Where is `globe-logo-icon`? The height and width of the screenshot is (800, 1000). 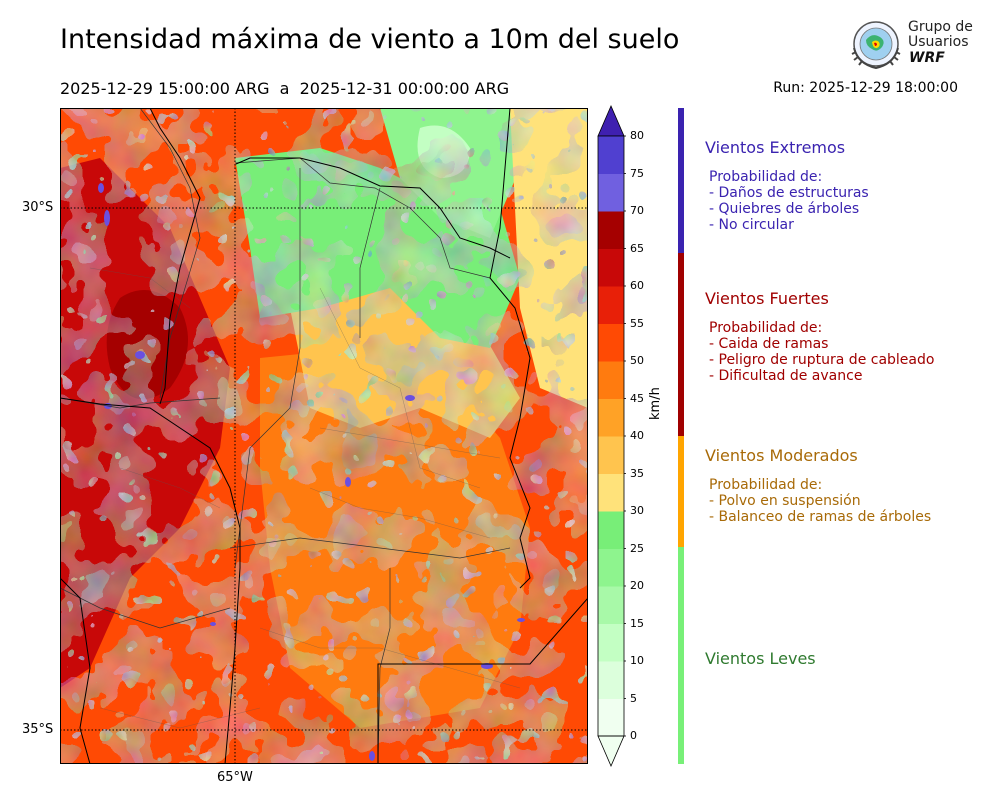 globe-logo-icon is located at coordinates (876, 45).